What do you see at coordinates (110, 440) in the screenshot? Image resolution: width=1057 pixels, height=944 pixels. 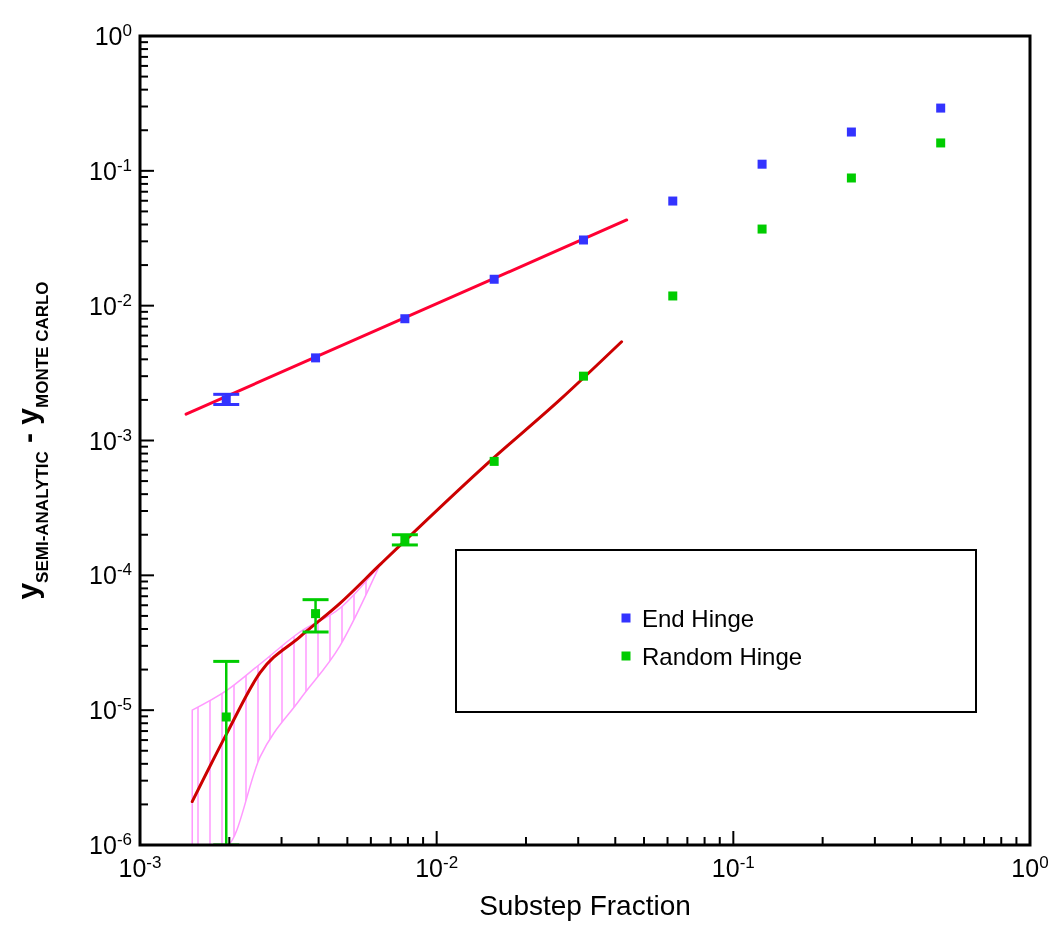 I see `y-tick-label: 10$^{-3}$` at bounding box center [110, 440].